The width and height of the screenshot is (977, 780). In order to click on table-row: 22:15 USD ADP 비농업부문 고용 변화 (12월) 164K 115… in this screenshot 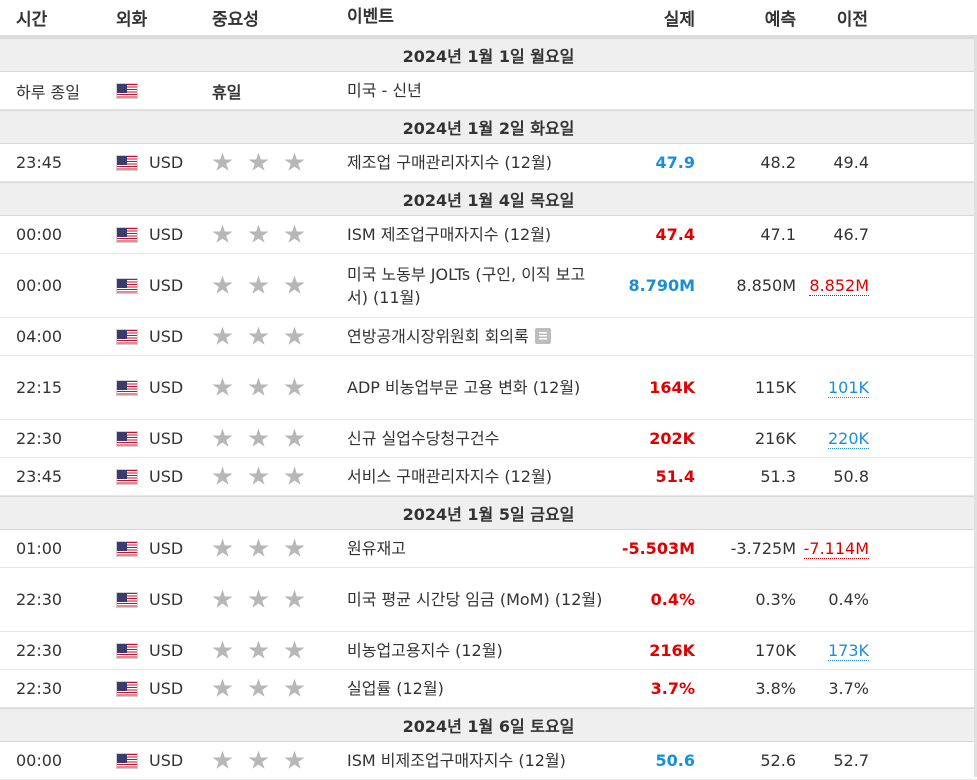, I will do `click(488, 388)`.